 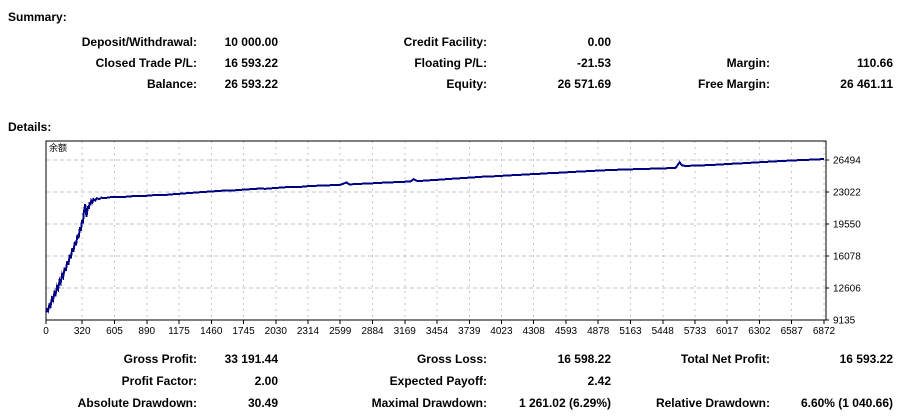 What do you see at coordinates (438, 381) in the screenshot?
I see `expected-payoff-label: Expected Payoff:` at bounding box center [438, 381].